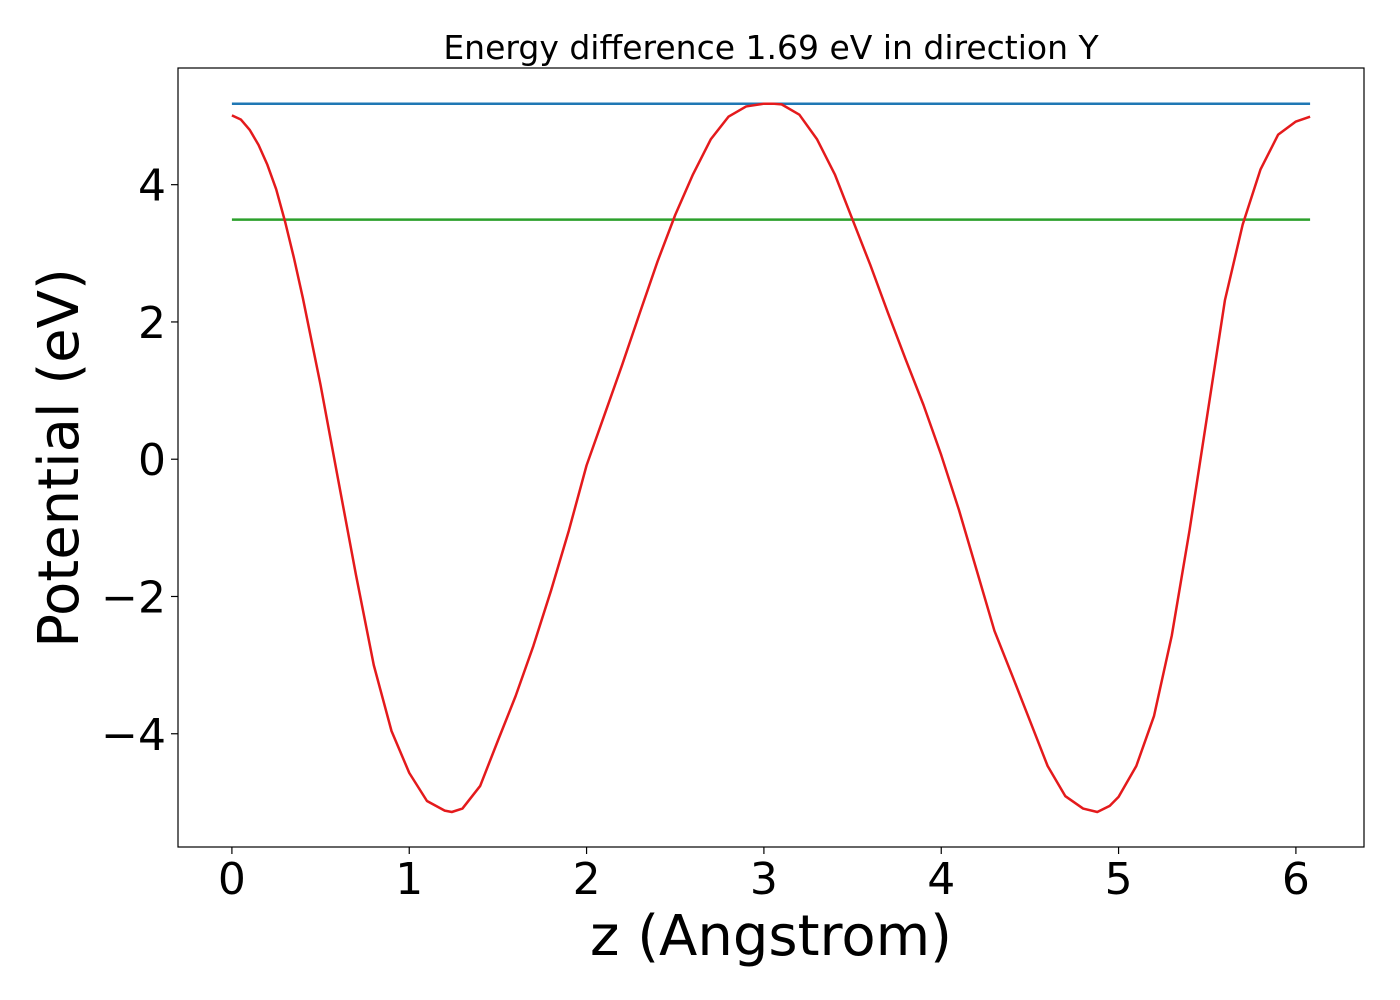  What do you see at coordinates (133, 735) in the screenshot?
I see `y-tick-label: −4` at bounding box center [133, 735].